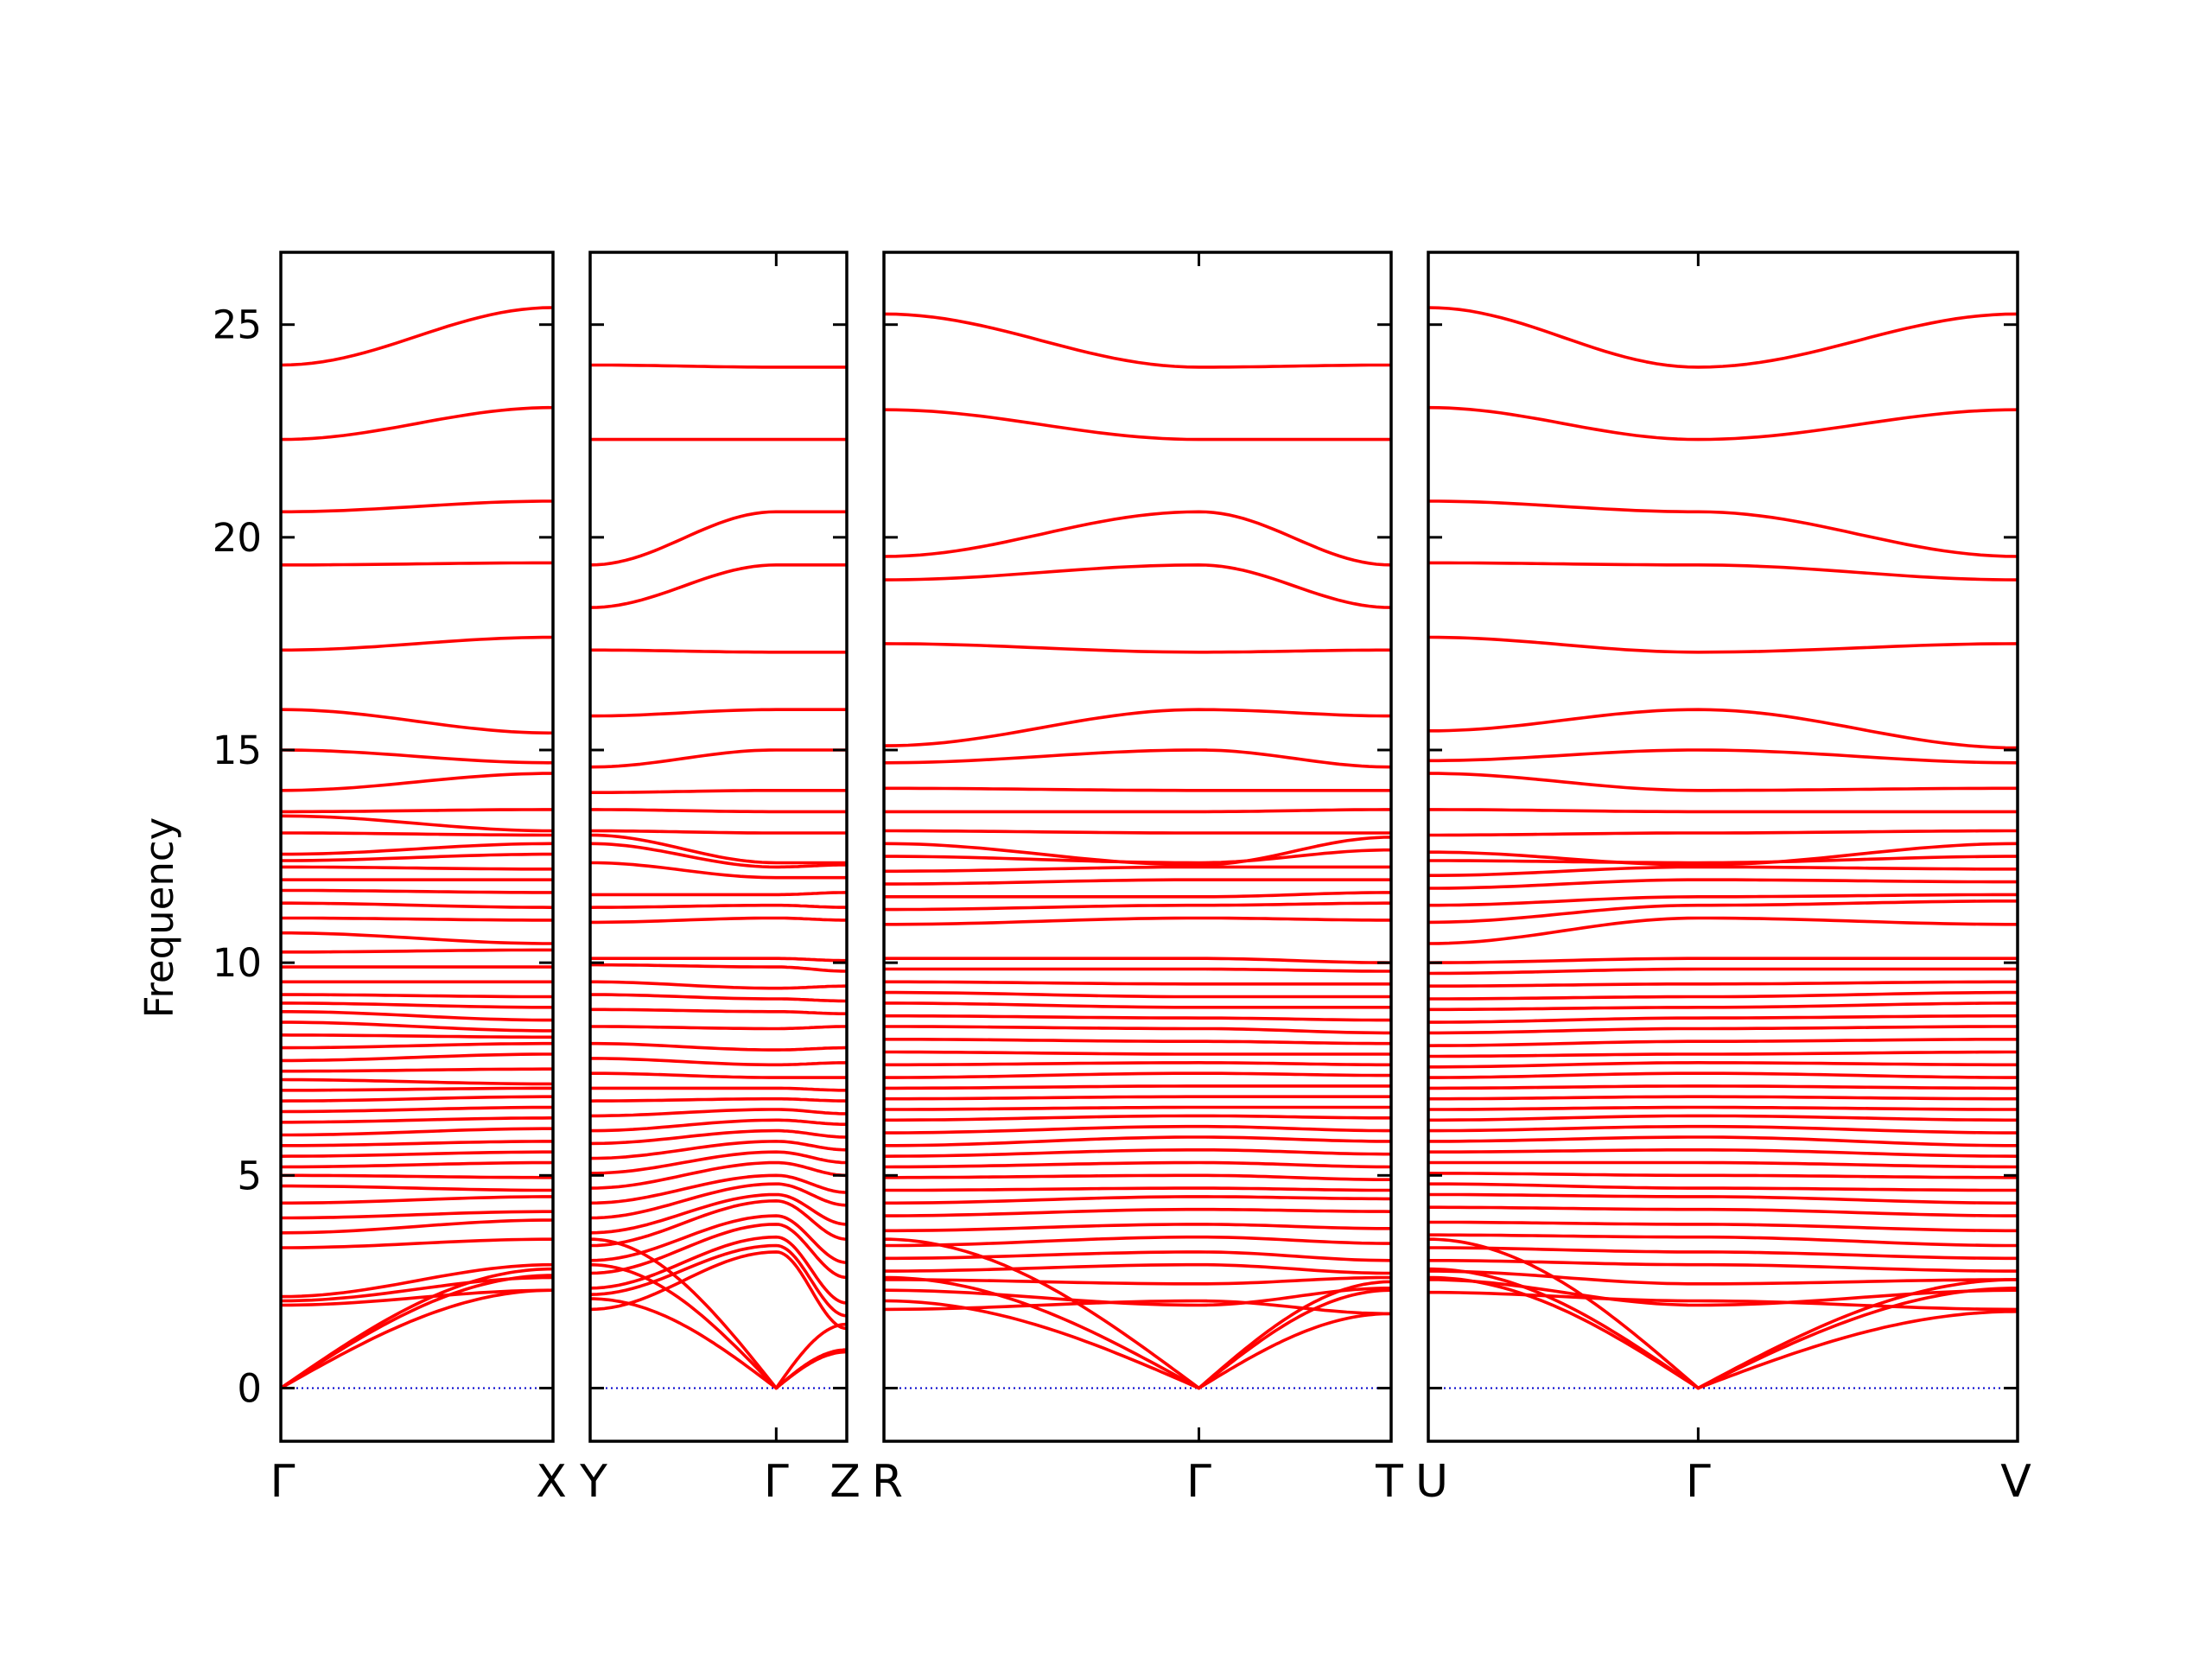  I want to click on panel-gamma-x-bands, so click(417, 848).